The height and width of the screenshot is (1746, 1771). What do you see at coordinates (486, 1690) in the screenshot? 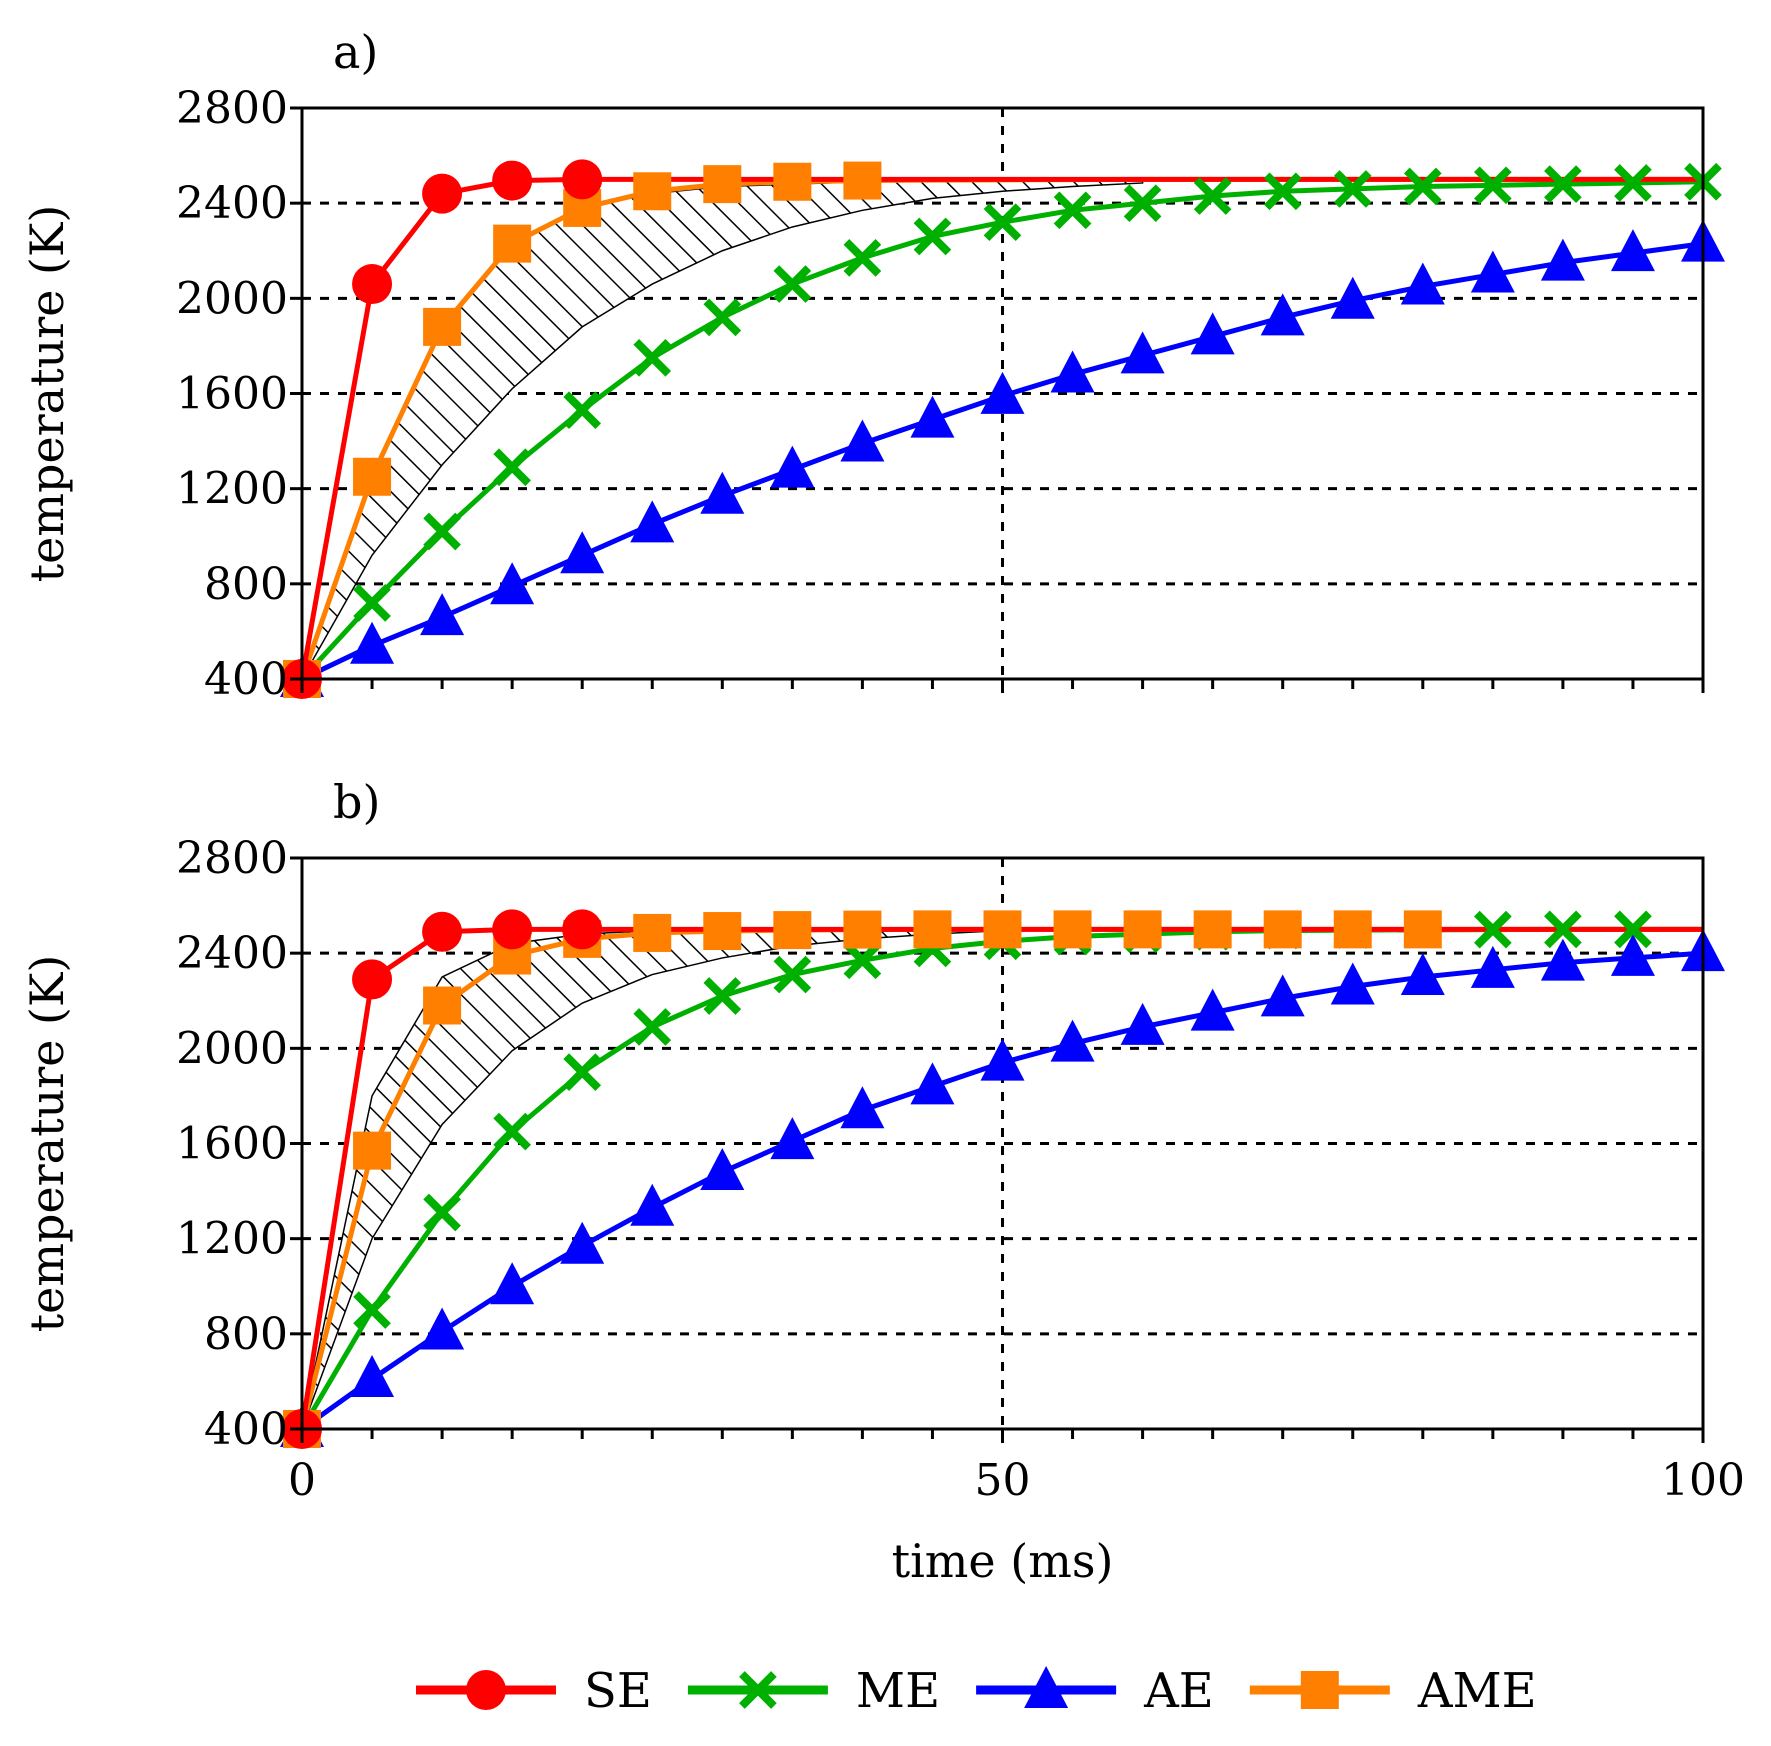
I see `legend-marker-se` at bounding box center [486, 1690].